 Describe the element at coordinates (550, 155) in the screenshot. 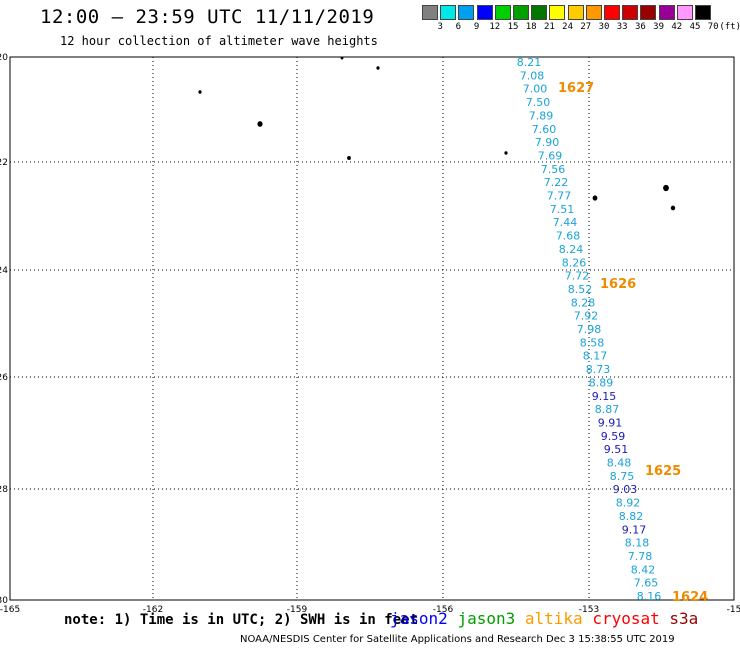

I see `wave-height-label: 7.69` at that location.